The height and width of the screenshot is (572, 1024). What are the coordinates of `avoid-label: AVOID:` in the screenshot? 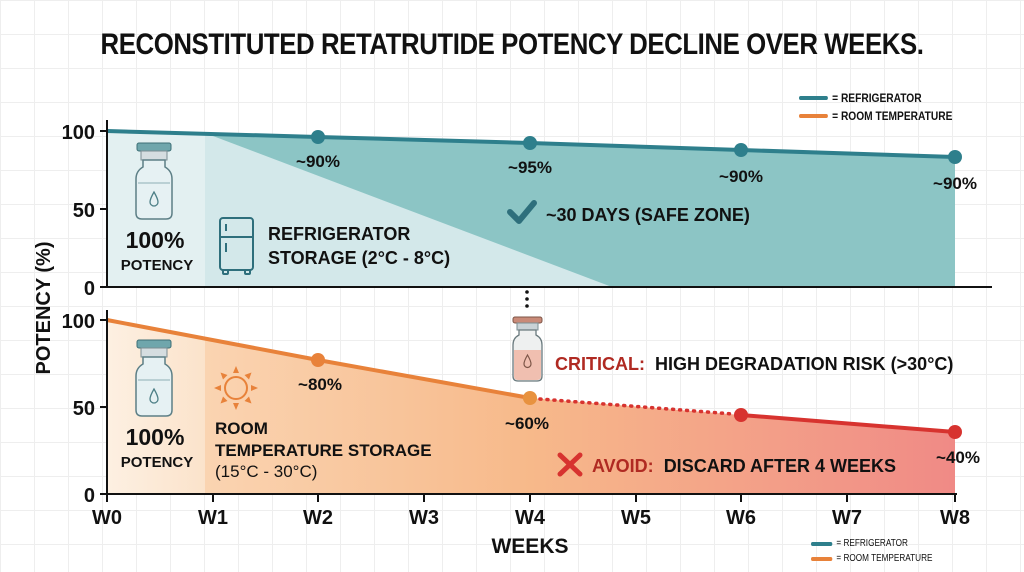 It's located at (623, 466).